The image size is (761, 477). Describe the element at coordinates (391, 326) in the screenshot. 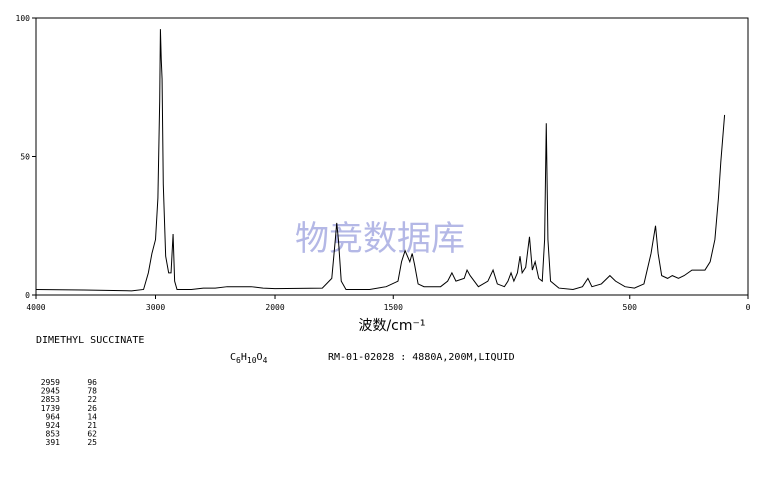

I see `x-axis-label: 波数/cm⁻¹` at that location.